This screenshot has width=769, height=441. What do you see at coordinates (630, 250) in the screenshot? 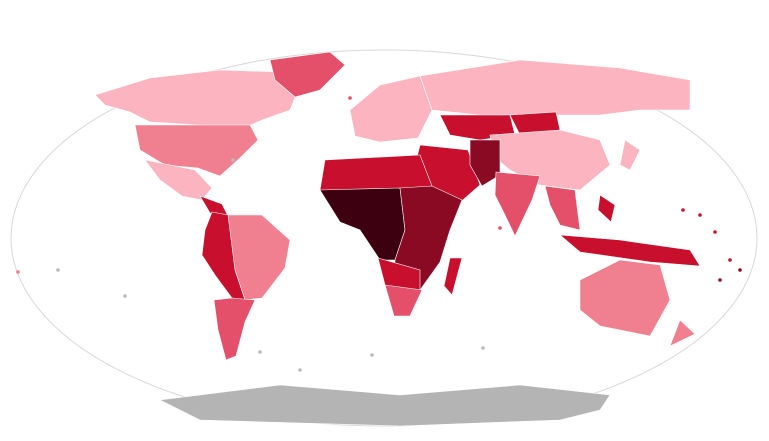
I see `region-indonesia-png` at bounding box center [630, 250].